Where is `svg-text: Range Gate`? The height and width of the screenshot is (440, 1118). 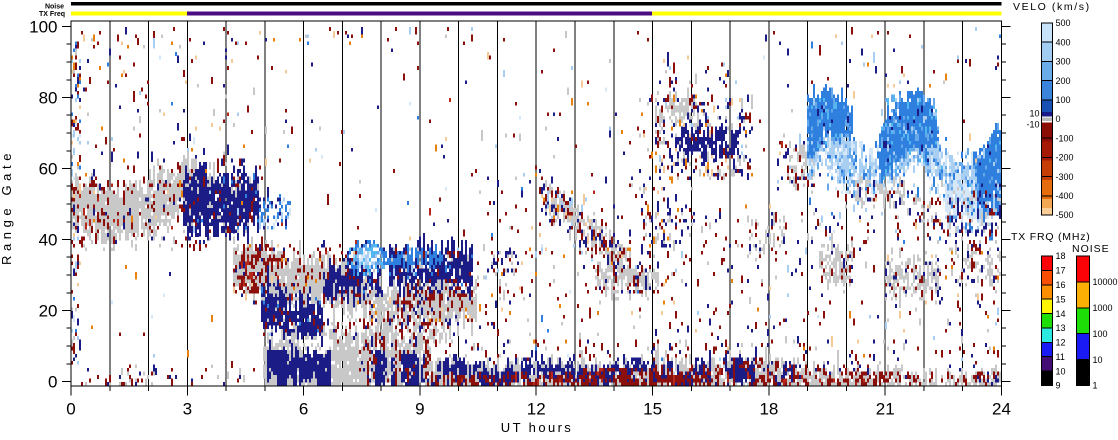
svg-text: Range Gate is located at coordinates (7, 207).